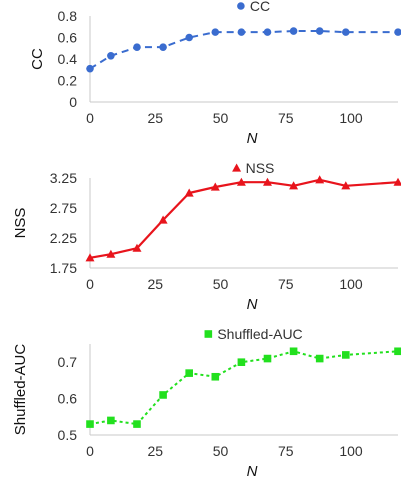 This screenshot has width=401, height=491. Describe the element at coordinates (68, 59) in the screenshot. I see `y-tick-label: 0.4` at that location.